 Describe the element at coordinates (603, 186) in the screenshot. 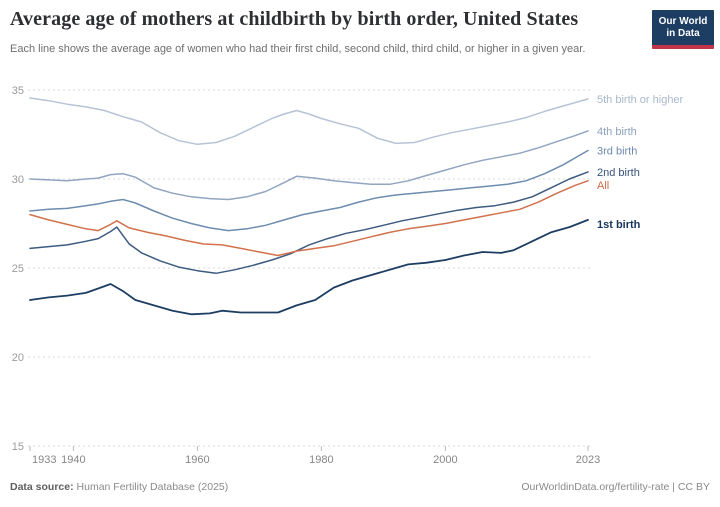

I see `series-label-all: All` at that location.